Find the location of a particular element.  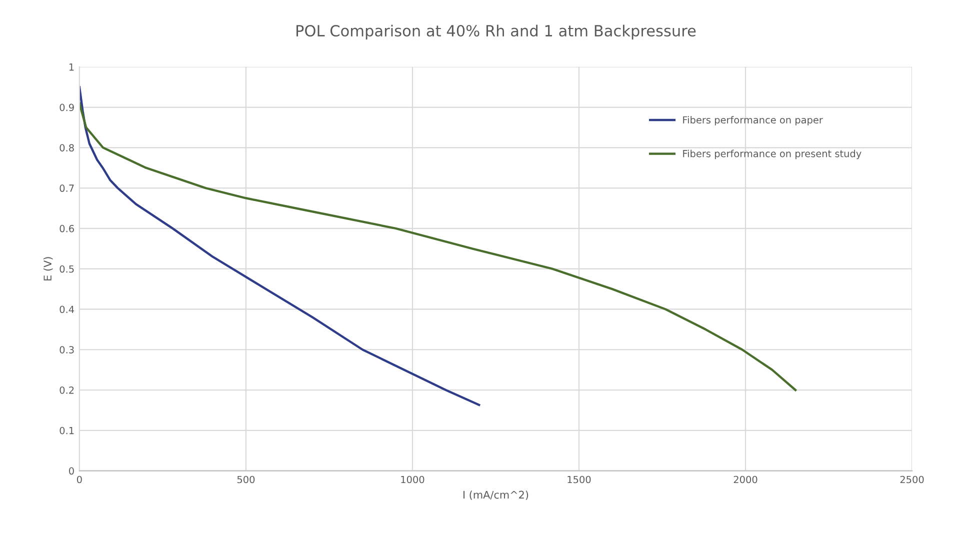

x-tick-label: 1000 is located at coordinates (412, 480).